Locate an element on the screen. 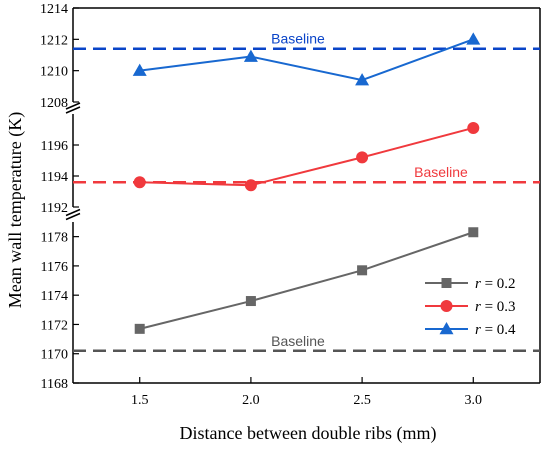  y-tick-label: 1212 is located at coordinates (54, 40).